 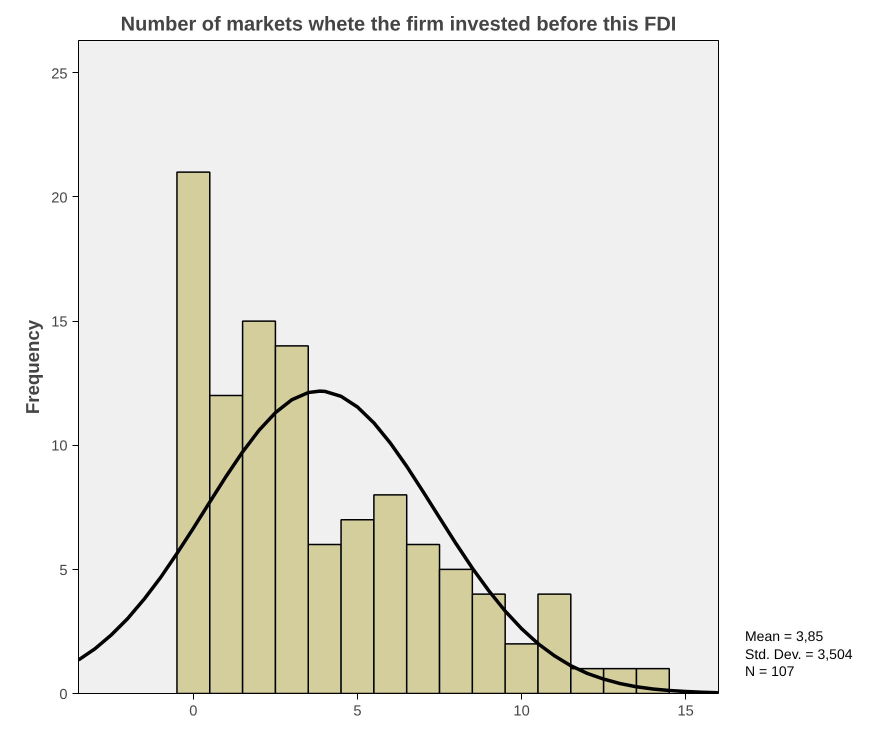 What do you see at coordinates (193, 712) in the screenshot?
I see `x-tick-label: 0` at bounding box center [193, 712].